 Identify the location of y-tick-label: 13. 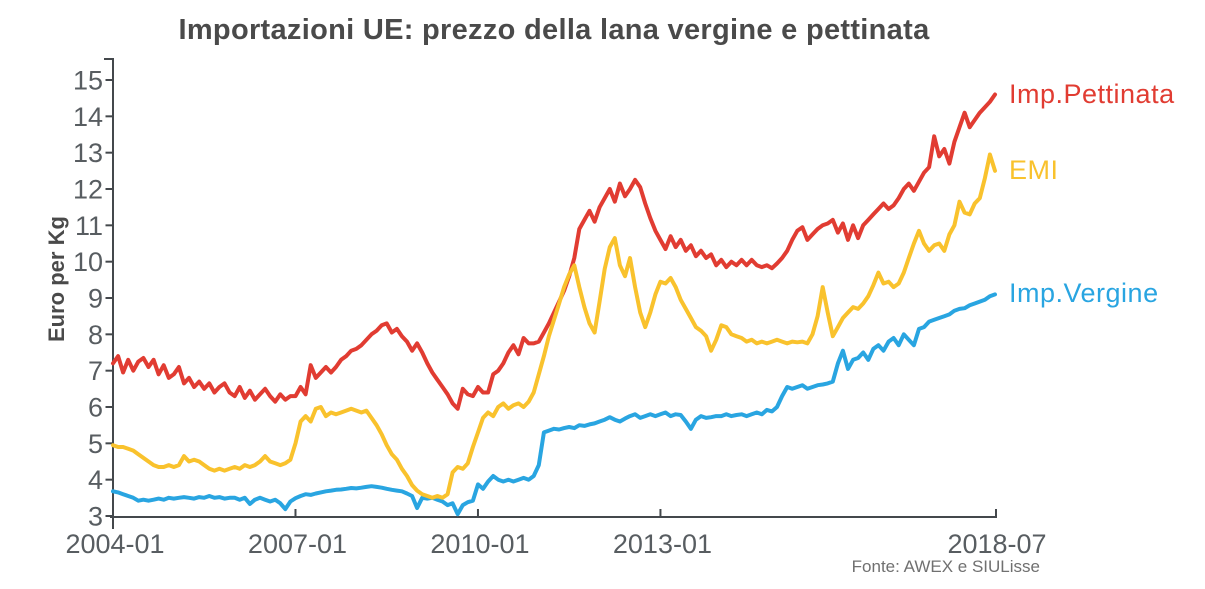
(88, 153).